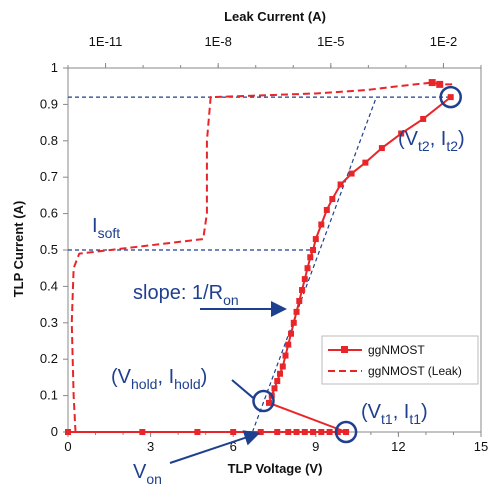 This screenshot has width=500, height=498. I want to click on x2-tick-label: 1E-11, so click(106, 41).